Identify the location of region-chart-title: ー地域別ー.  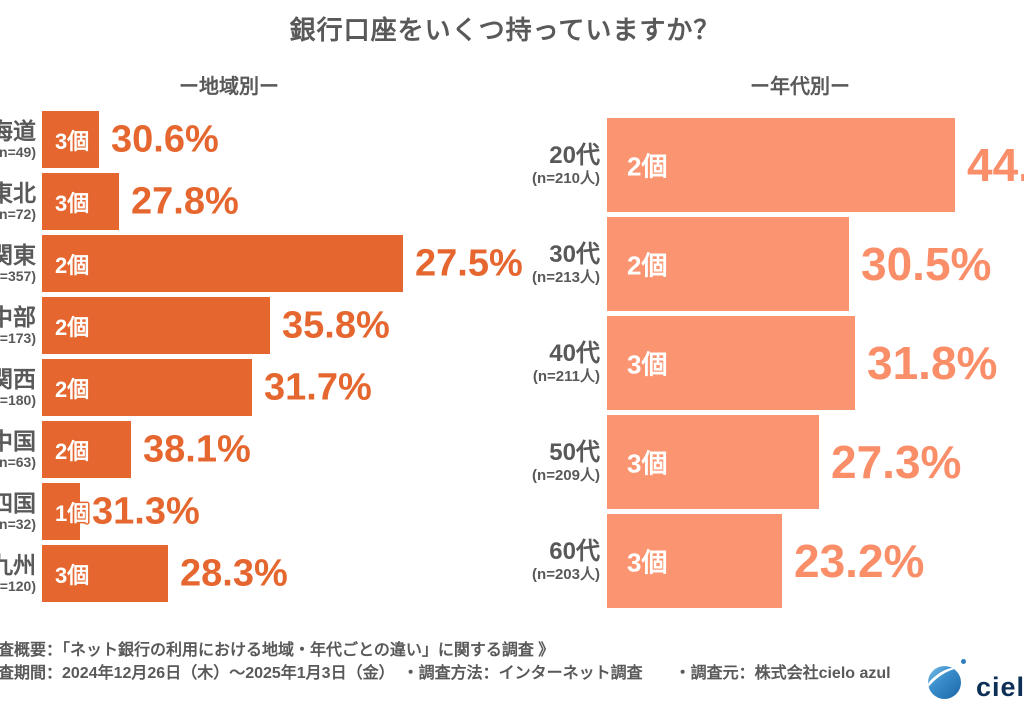
(229, 87).